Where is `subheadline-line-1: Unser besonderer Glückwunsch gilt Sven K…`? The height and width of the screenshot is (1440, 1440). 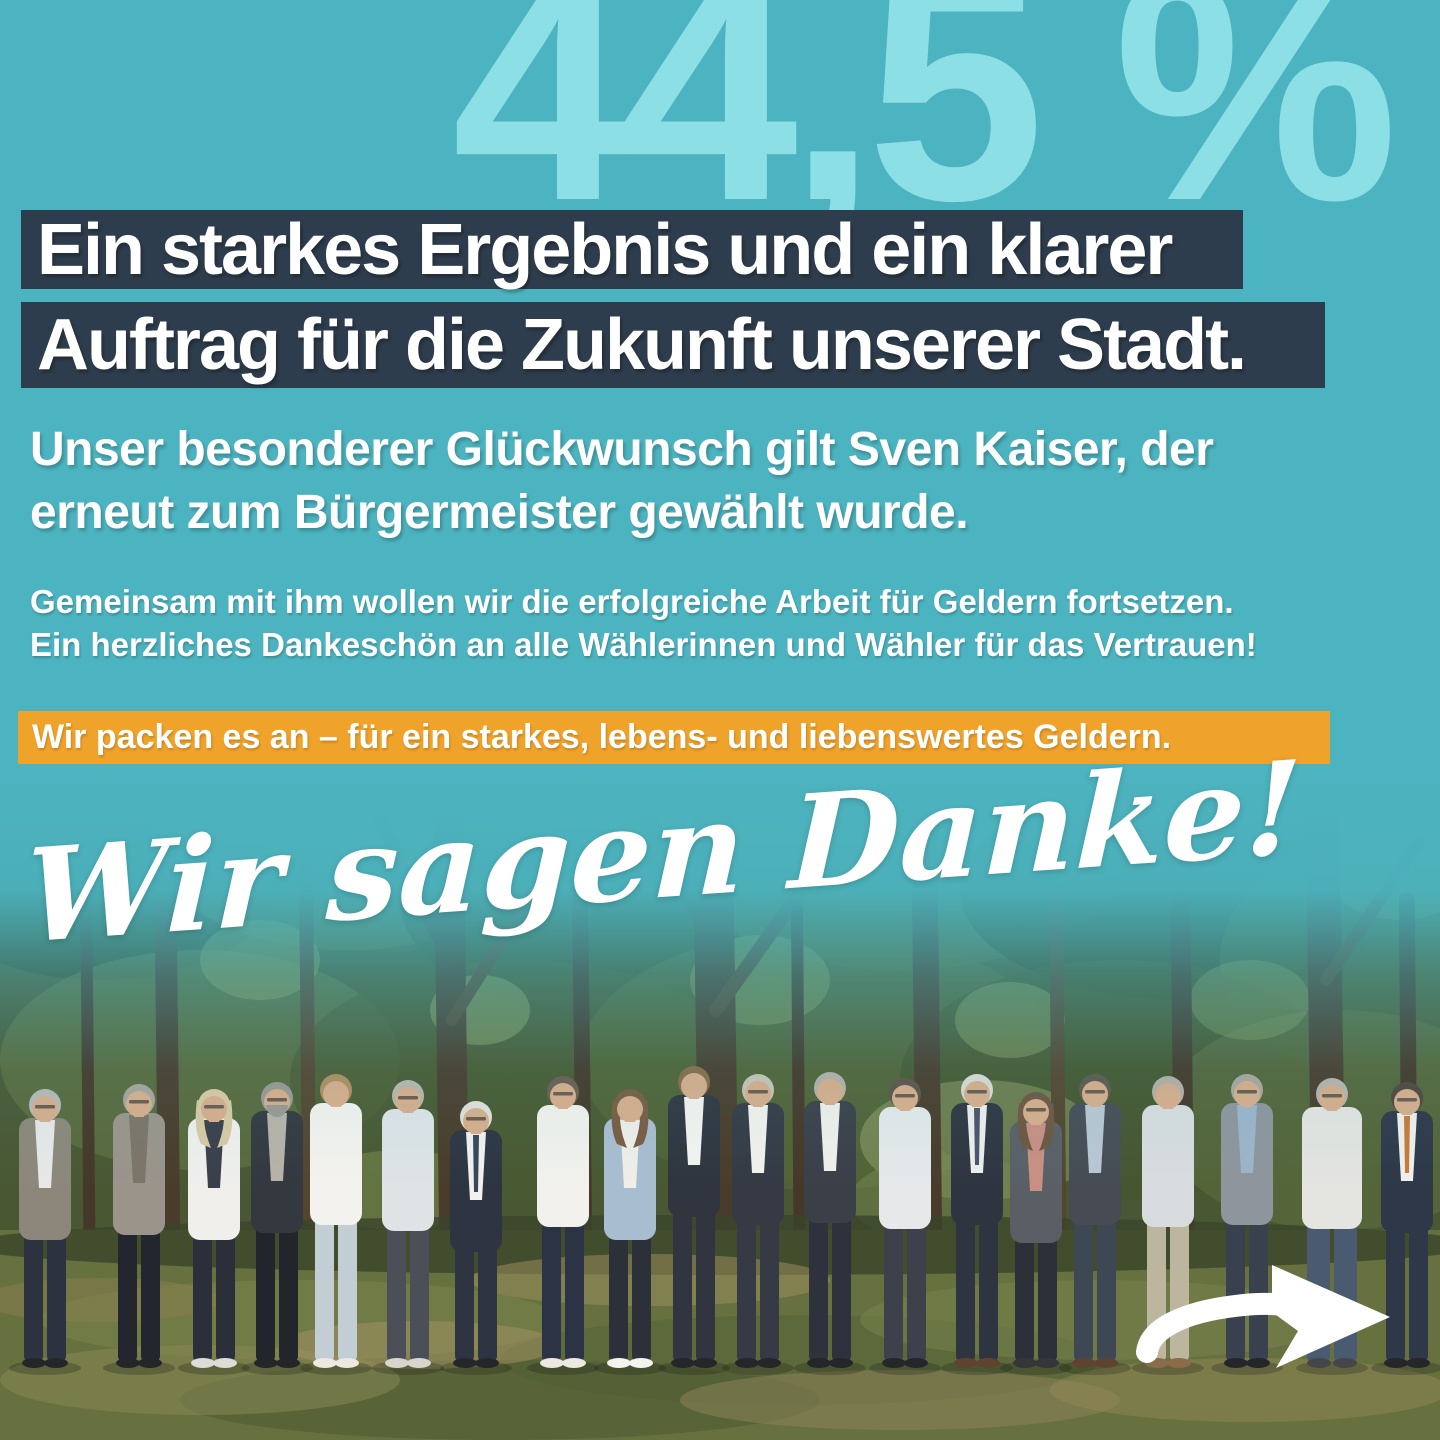
subheadline-line-1: Unser besonderer Glückwunsch gilt Sven K… is located at coordinates (622, 449).